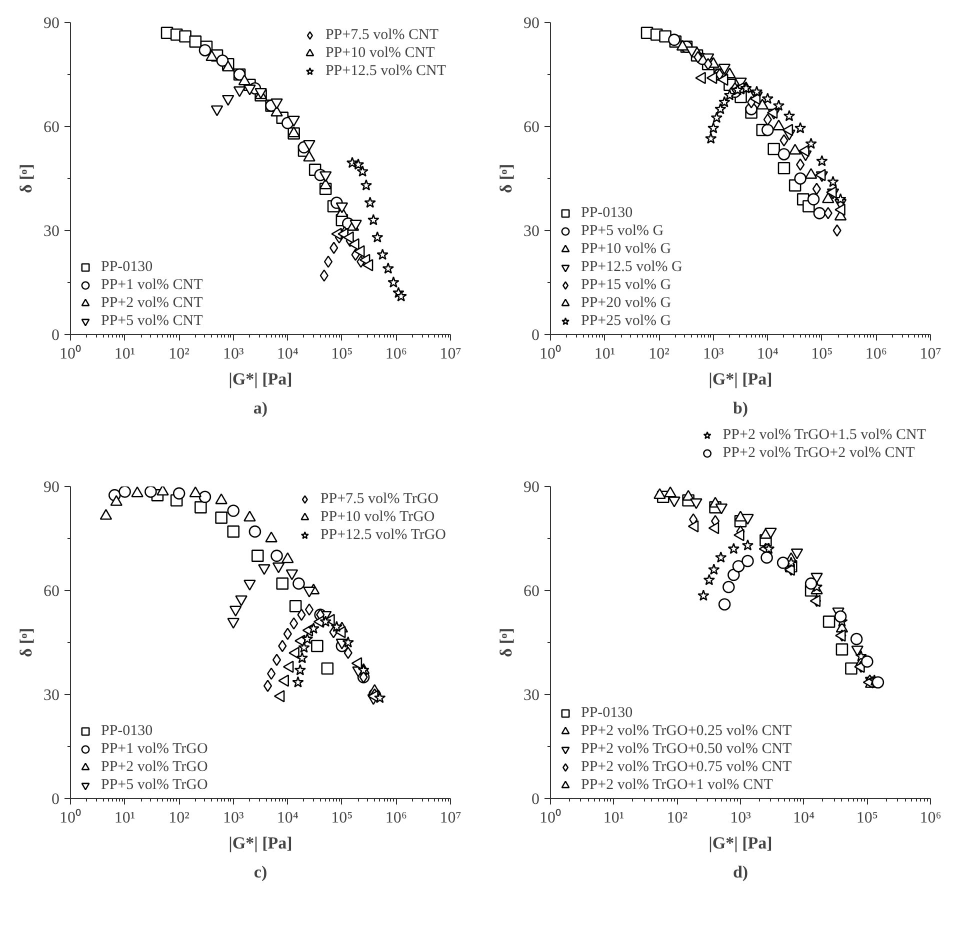  Describe the element at coordinates (686, 767) in the screenshot. I see `legend-label: PP+2 vol% TrGO+0.75 vol% CNT` at that location.